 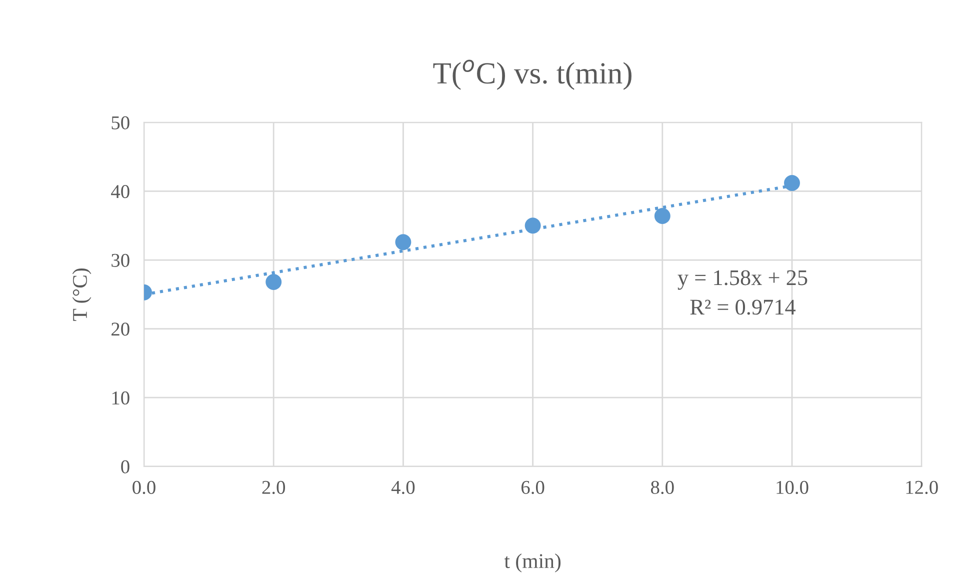 What do you see at coordinates (120, 191) in the screenshot?
I see `y-tick-label: 40` at bounding box center [120, 191].